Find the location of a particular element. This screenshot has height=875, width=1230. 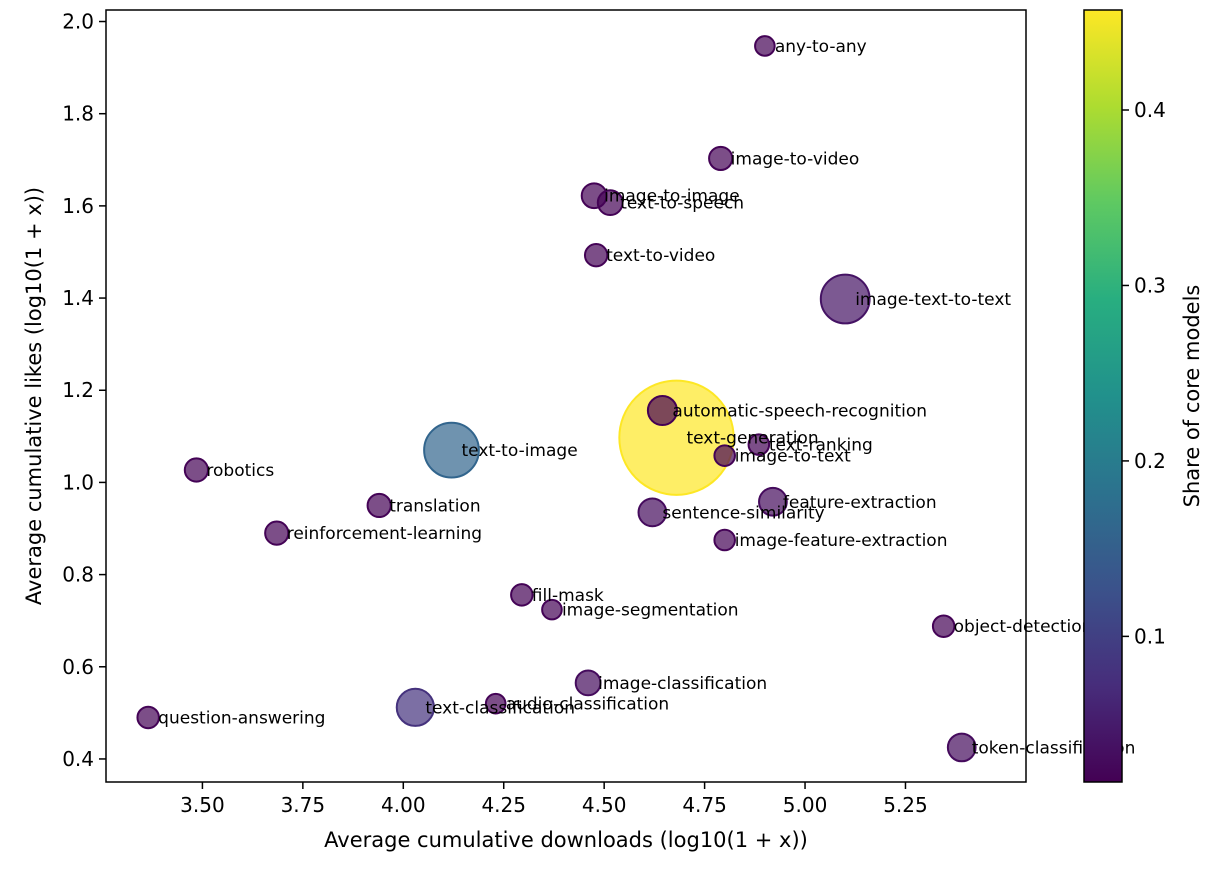

y-tick-label: 0.4 is located at coordinates (78, 759).